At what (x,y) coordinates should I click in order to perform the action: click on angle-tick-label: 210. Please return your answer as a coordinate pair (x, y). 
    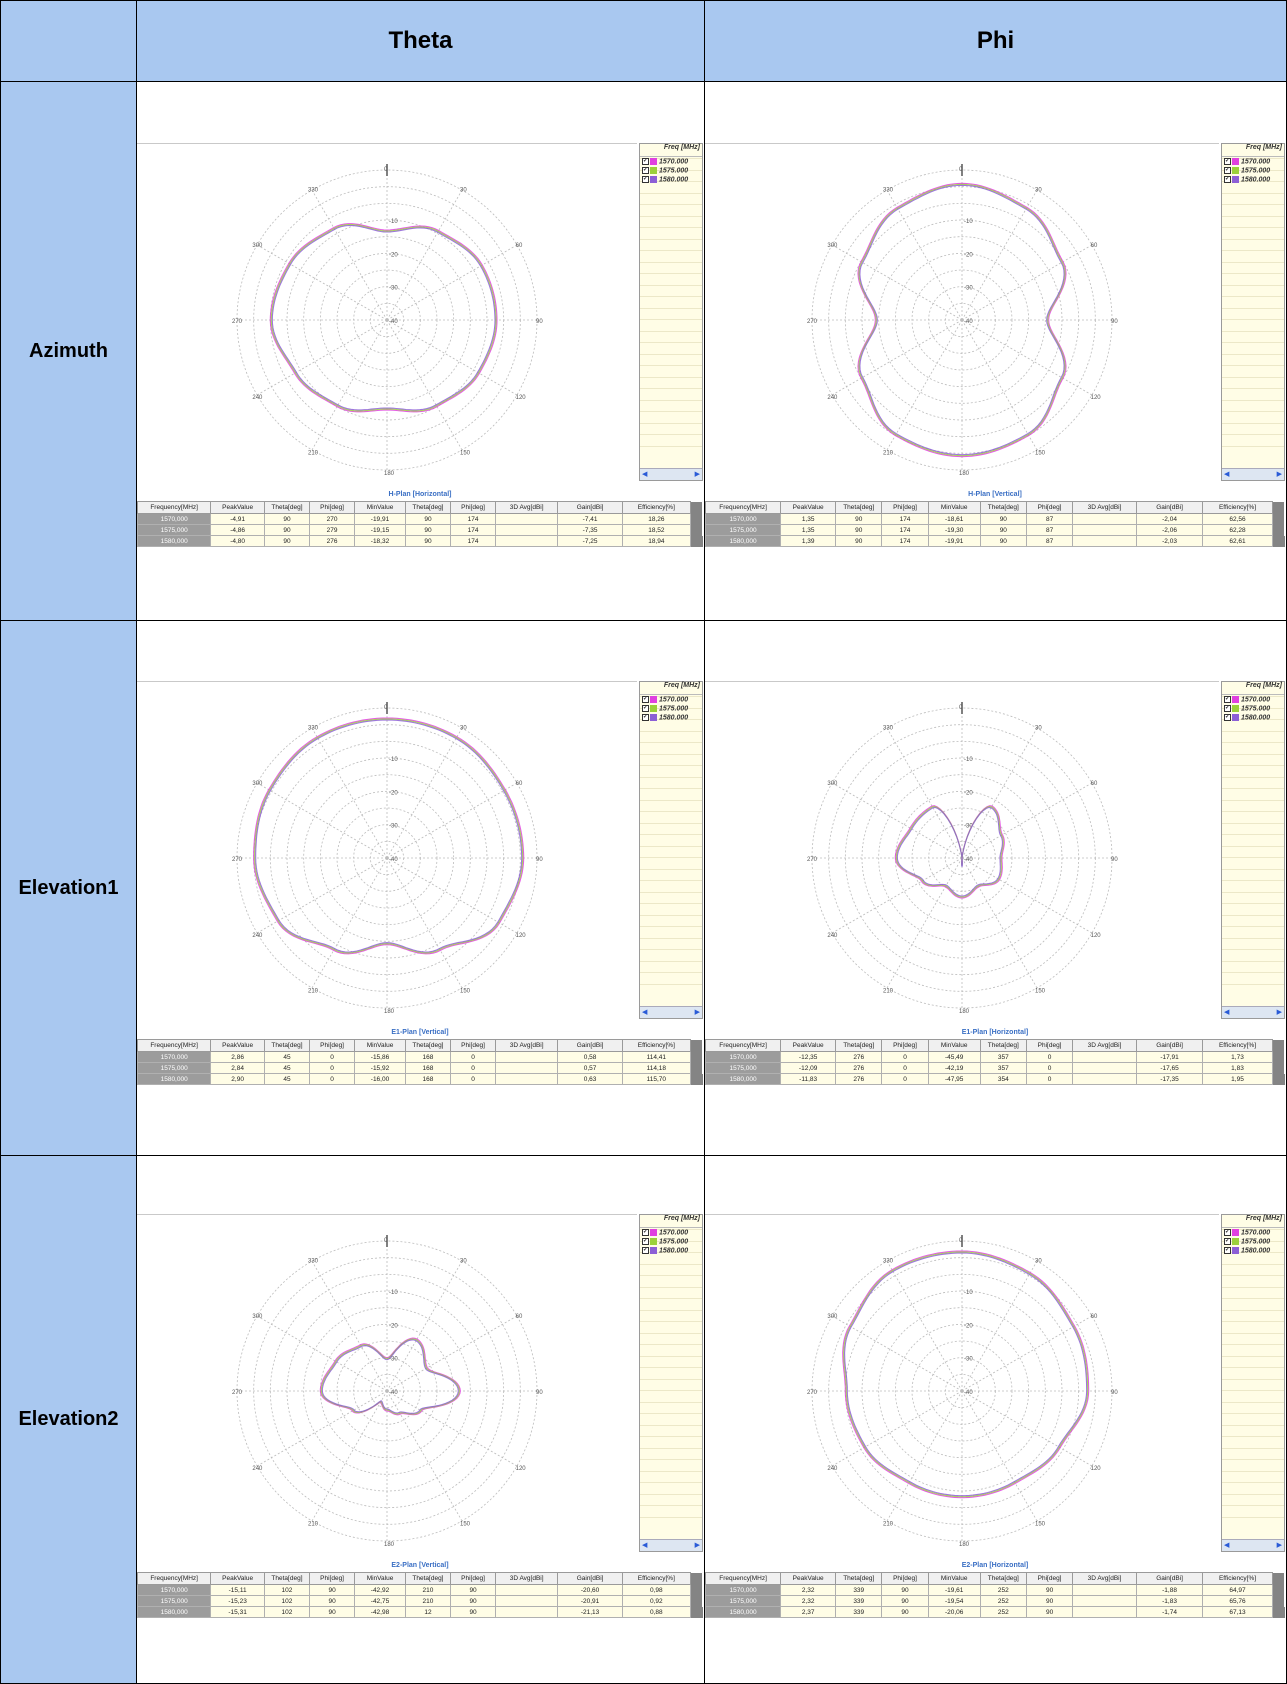
    Looking at the image, I should click on (888, 992).